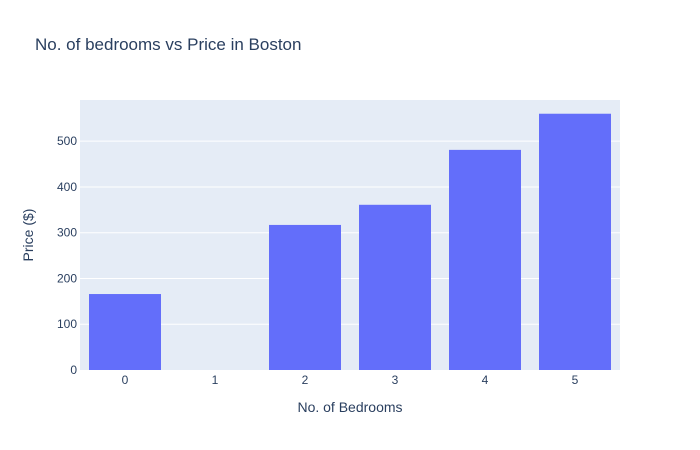 The image size is (700, 450). Describe the element at coordinates (215, 380) in the screenshot. I see `x-tick-label: 1` at that location.